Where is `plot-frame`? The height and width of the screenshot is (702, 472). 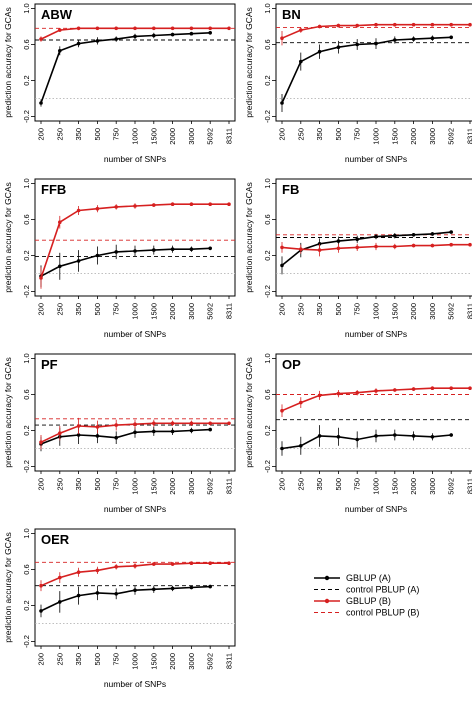 plot-frame is located at coordinates (373, 62).